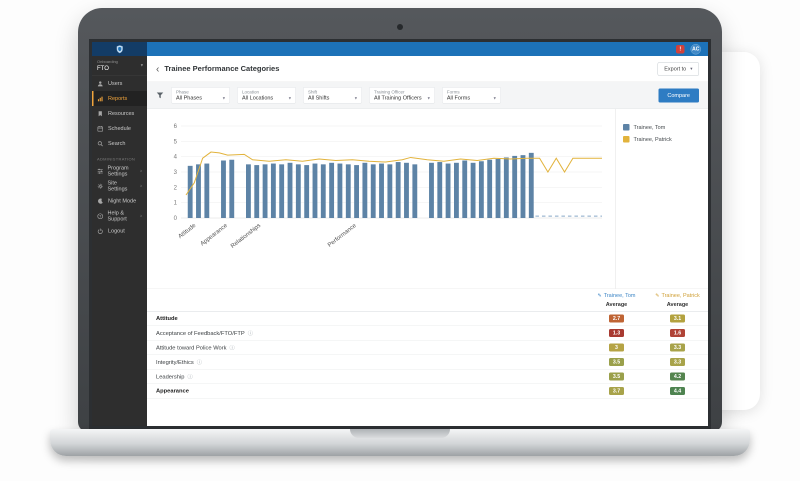 The image size is (800, 481). What do you see at coordinates (176, 127) in the screenshot?
I see `svg-text: 6` at bounding box center [176, 127].